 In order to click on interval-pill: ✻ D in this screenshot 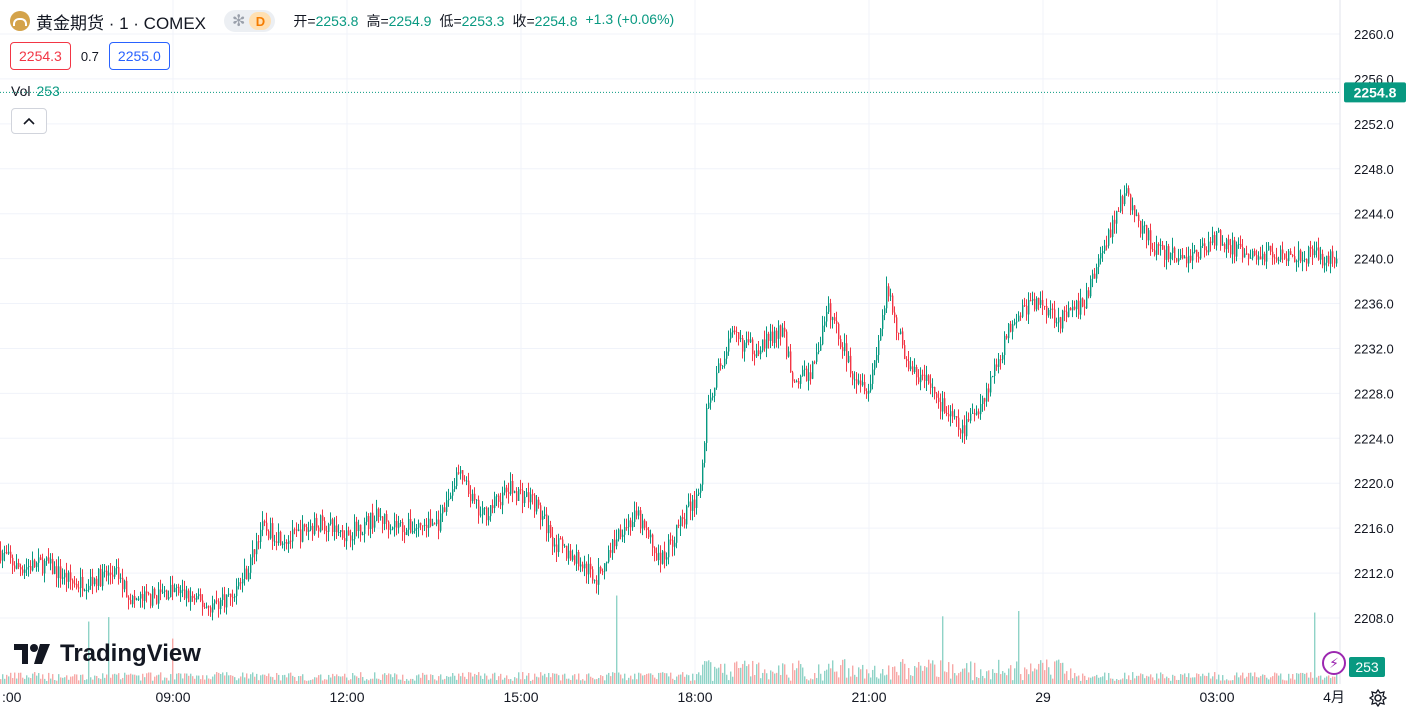, I will do `click(250, 21)`.